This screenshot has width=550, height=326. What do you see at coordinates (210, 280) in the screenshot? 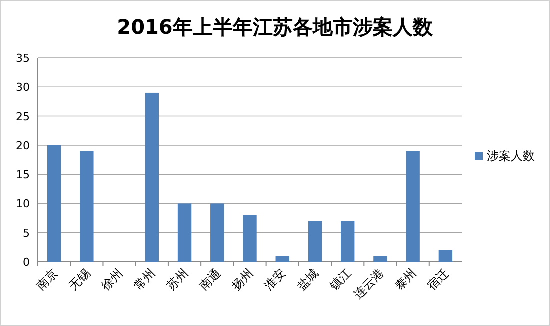
I see `x-tick-label: 南通` at bounding box center [210, 280].